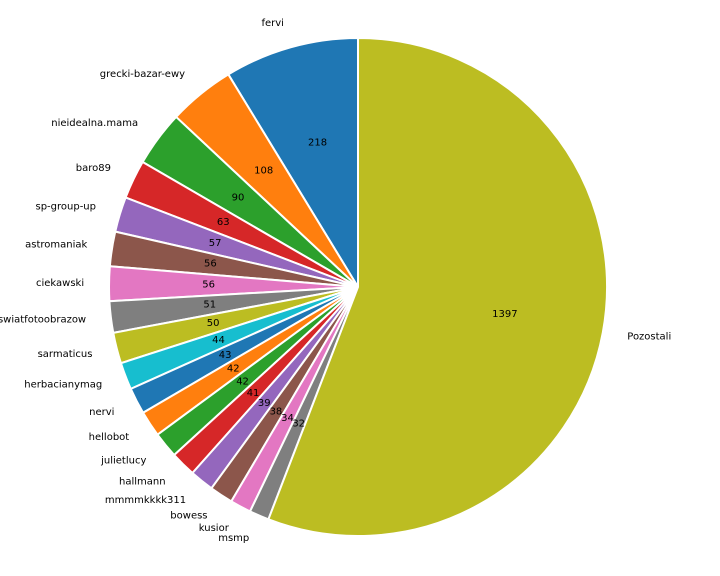 The width and height of the screenshot is (720, 576). Describe the element at coordinates (218, 340) in the screenshot. I see `value-label-herbacianymag: 44` at that location.